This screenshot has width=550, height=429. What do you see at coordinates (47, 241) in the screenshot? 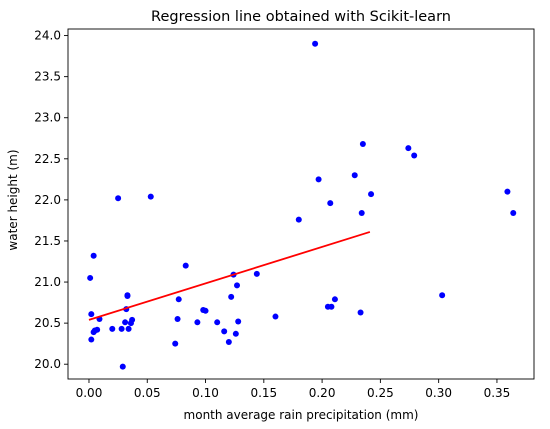
I see `y-tick-label: 21.5` at bounding box center [47, 241].